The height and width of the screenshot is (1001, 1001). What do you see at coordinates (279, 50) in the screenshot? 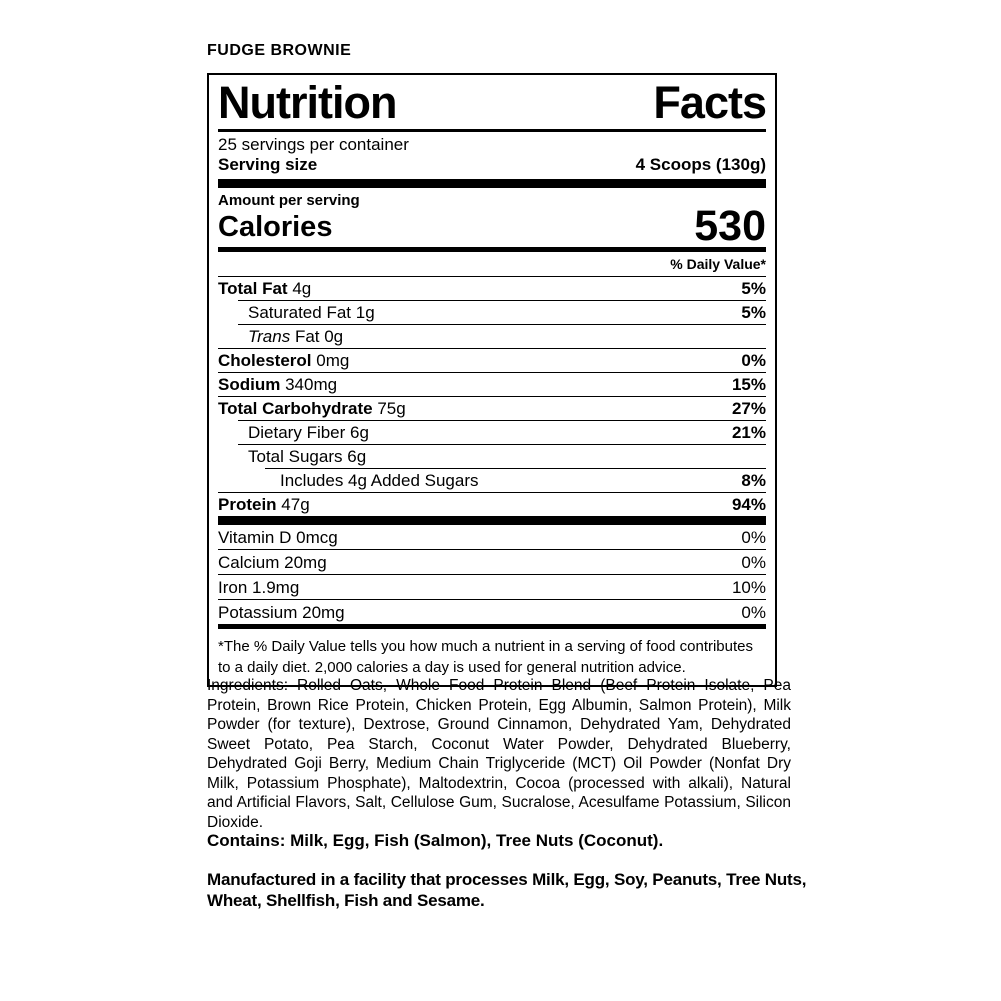
I see `product-title: FUDGE BROWNIE` at bounding box center [279, 50].